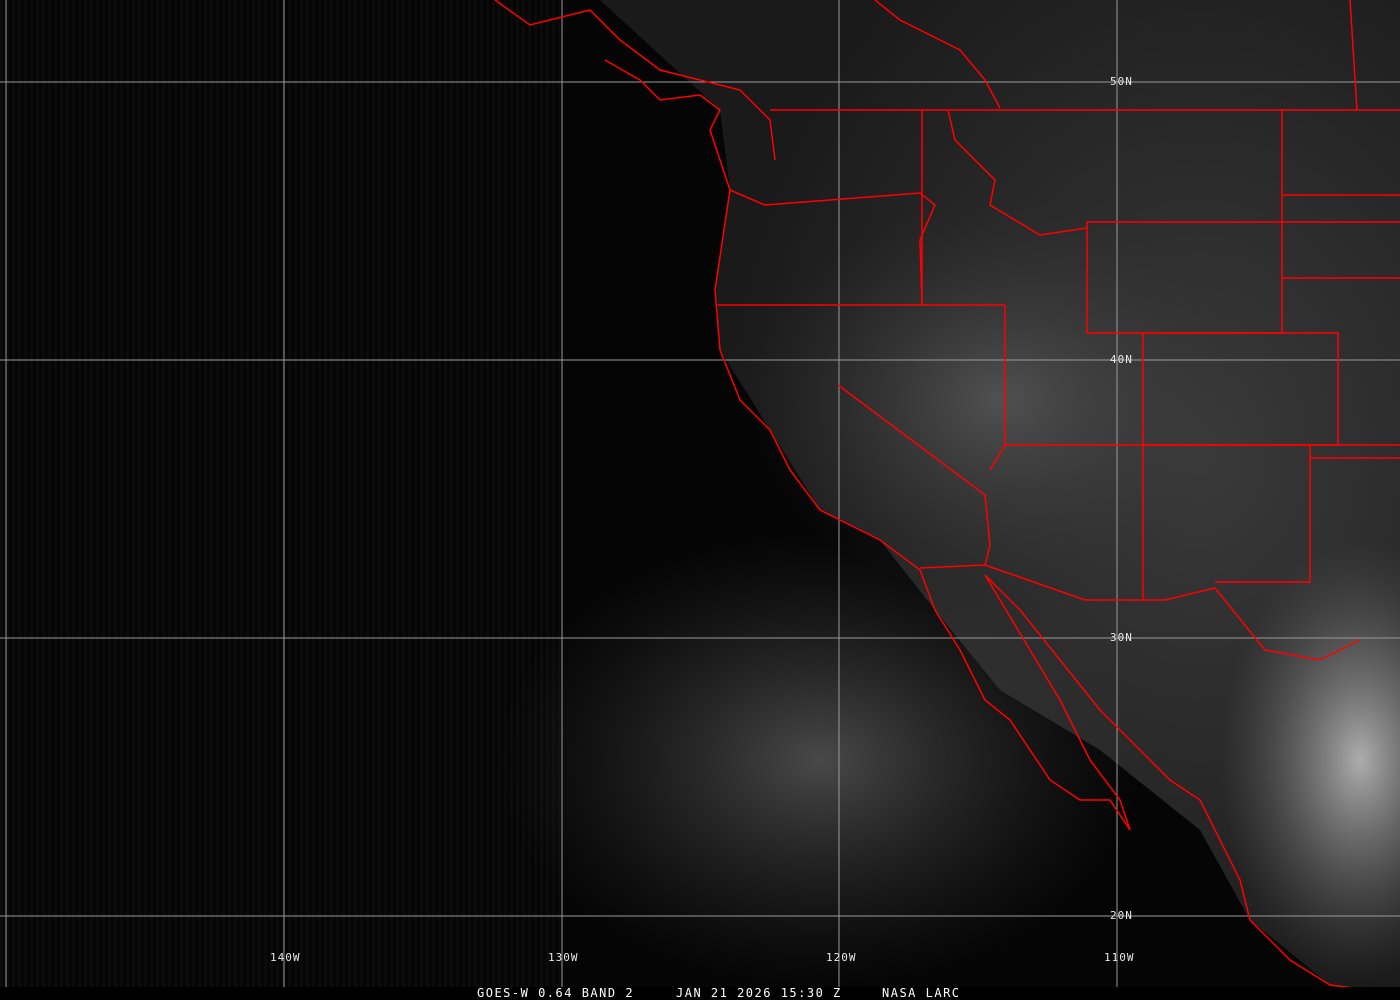  I want to click on product-label: GOES-W 0.64 BAND 2, so click(556, 993).